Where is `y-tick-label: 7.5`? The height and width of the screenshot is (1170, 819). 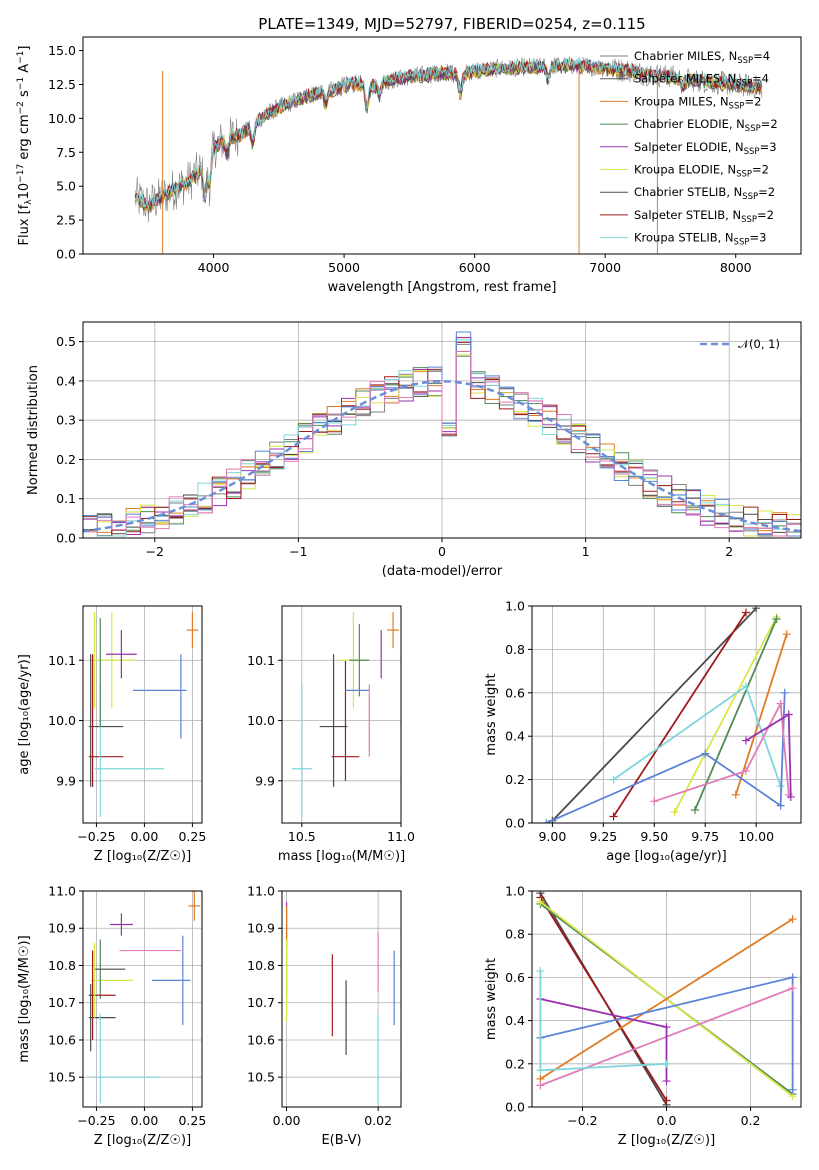
y-tick-label: 7.5 is located at coordinates (66, 152).